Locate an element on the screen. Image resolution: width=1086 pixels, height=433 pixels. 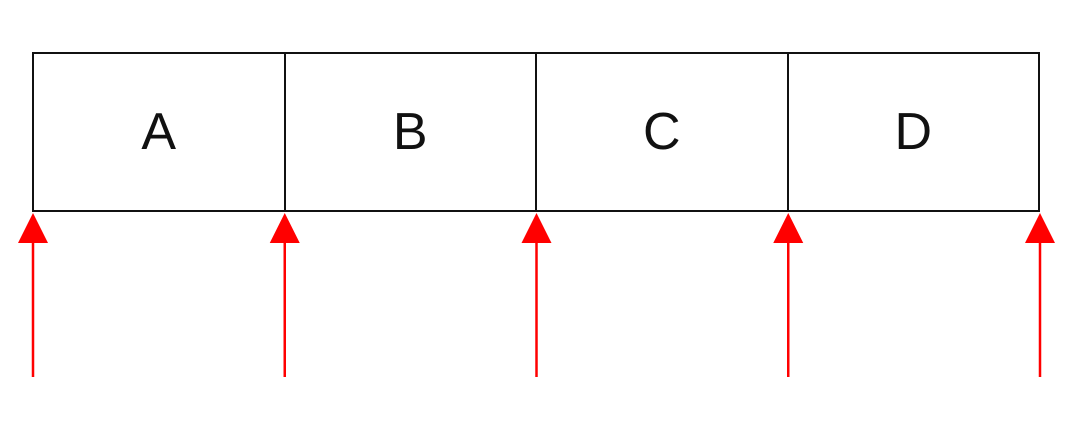
cell-label-c: C is located at coordinates (661, 132).